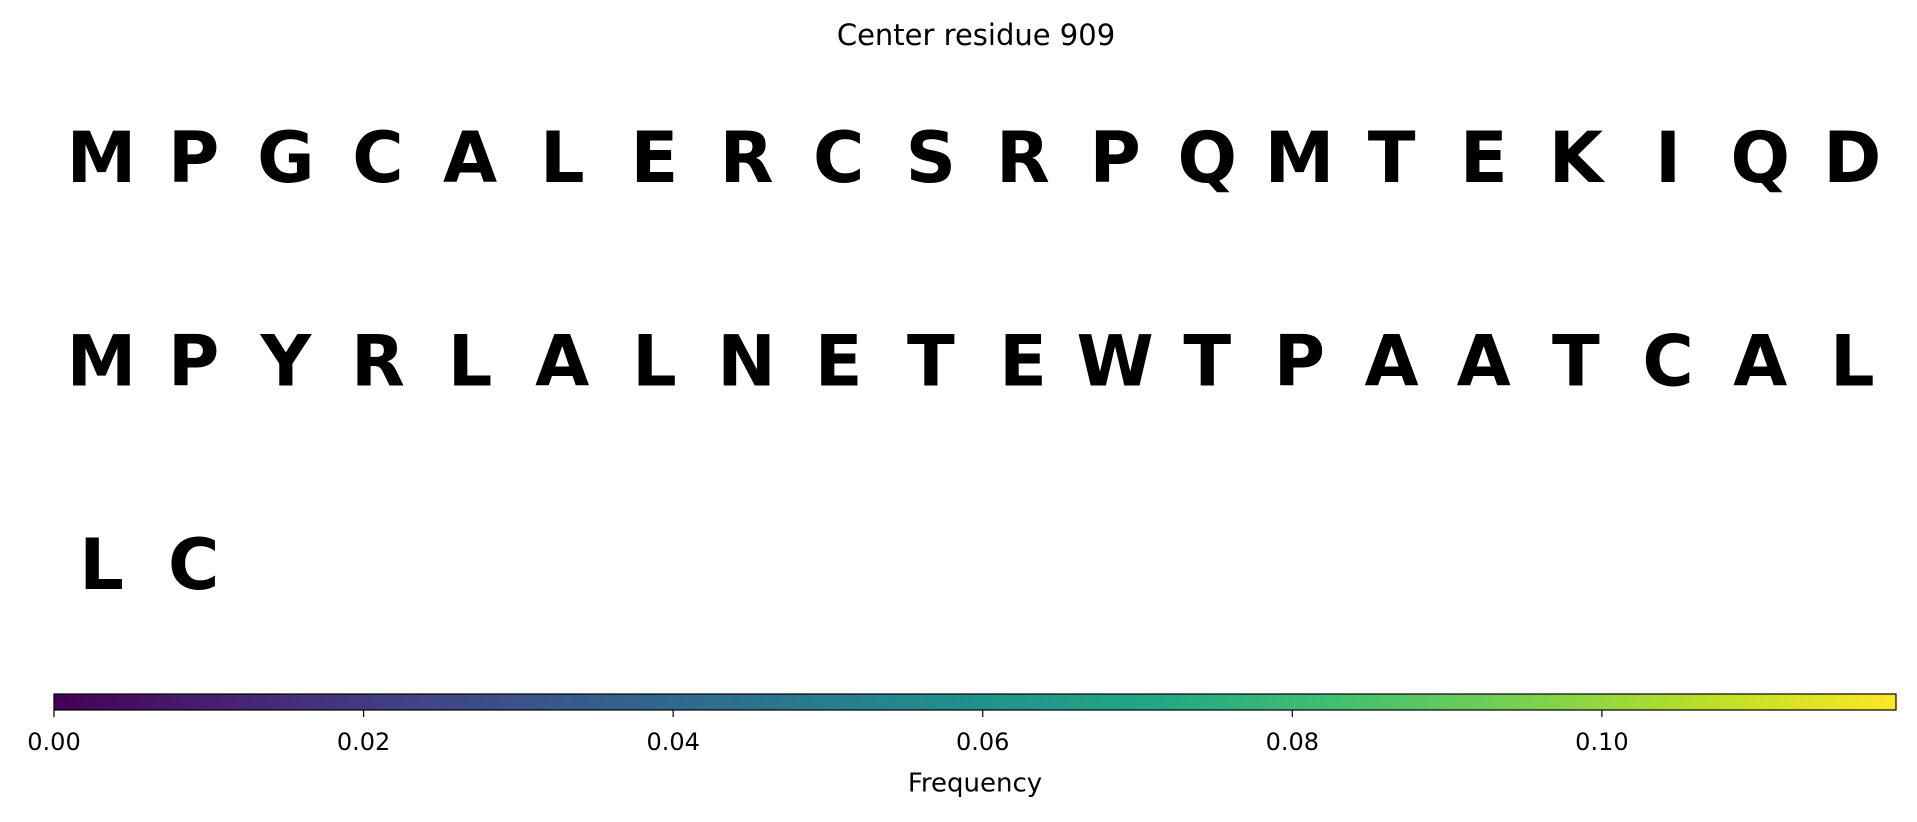 The image size is (1917, 822). Describe the element at coordinates (975, 784) in the screenshot. I see `colorbar-label: Frequency` at that location.